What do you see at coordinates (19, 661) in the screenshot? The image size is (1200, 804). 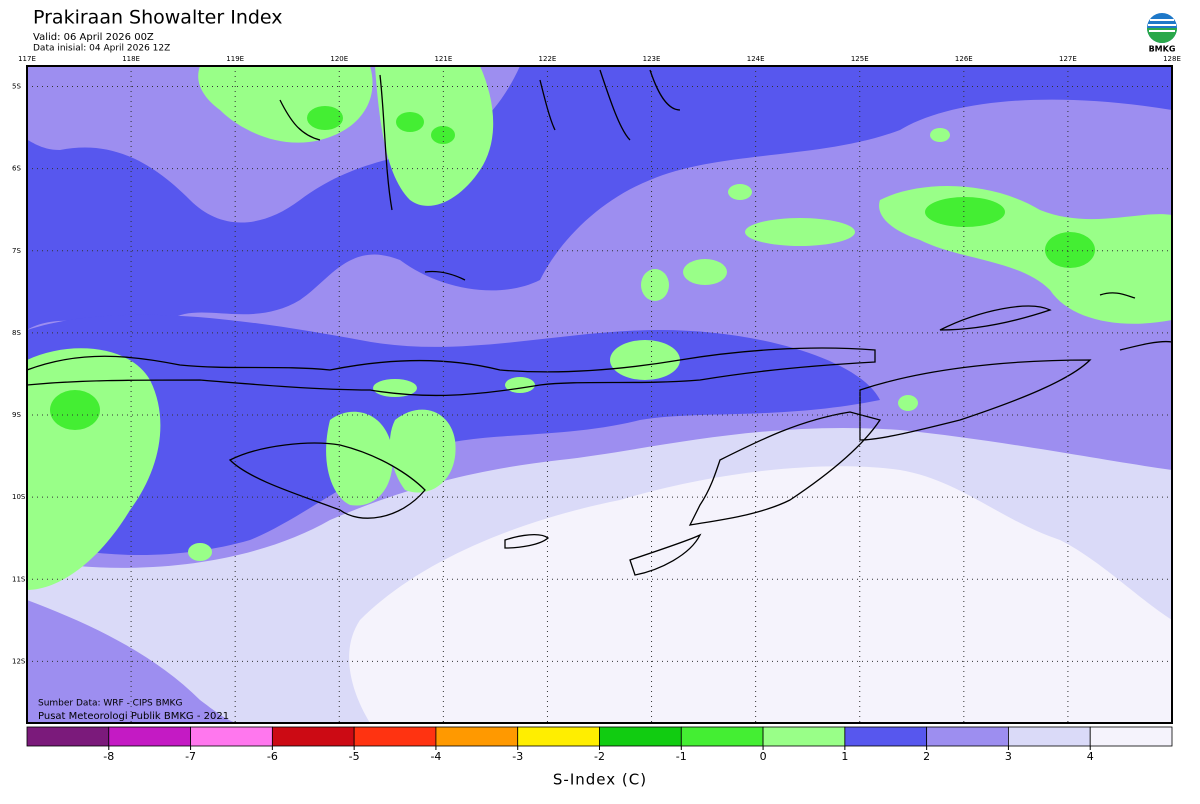 I see `lat-label: 12S` at bounding box center [19, 661].